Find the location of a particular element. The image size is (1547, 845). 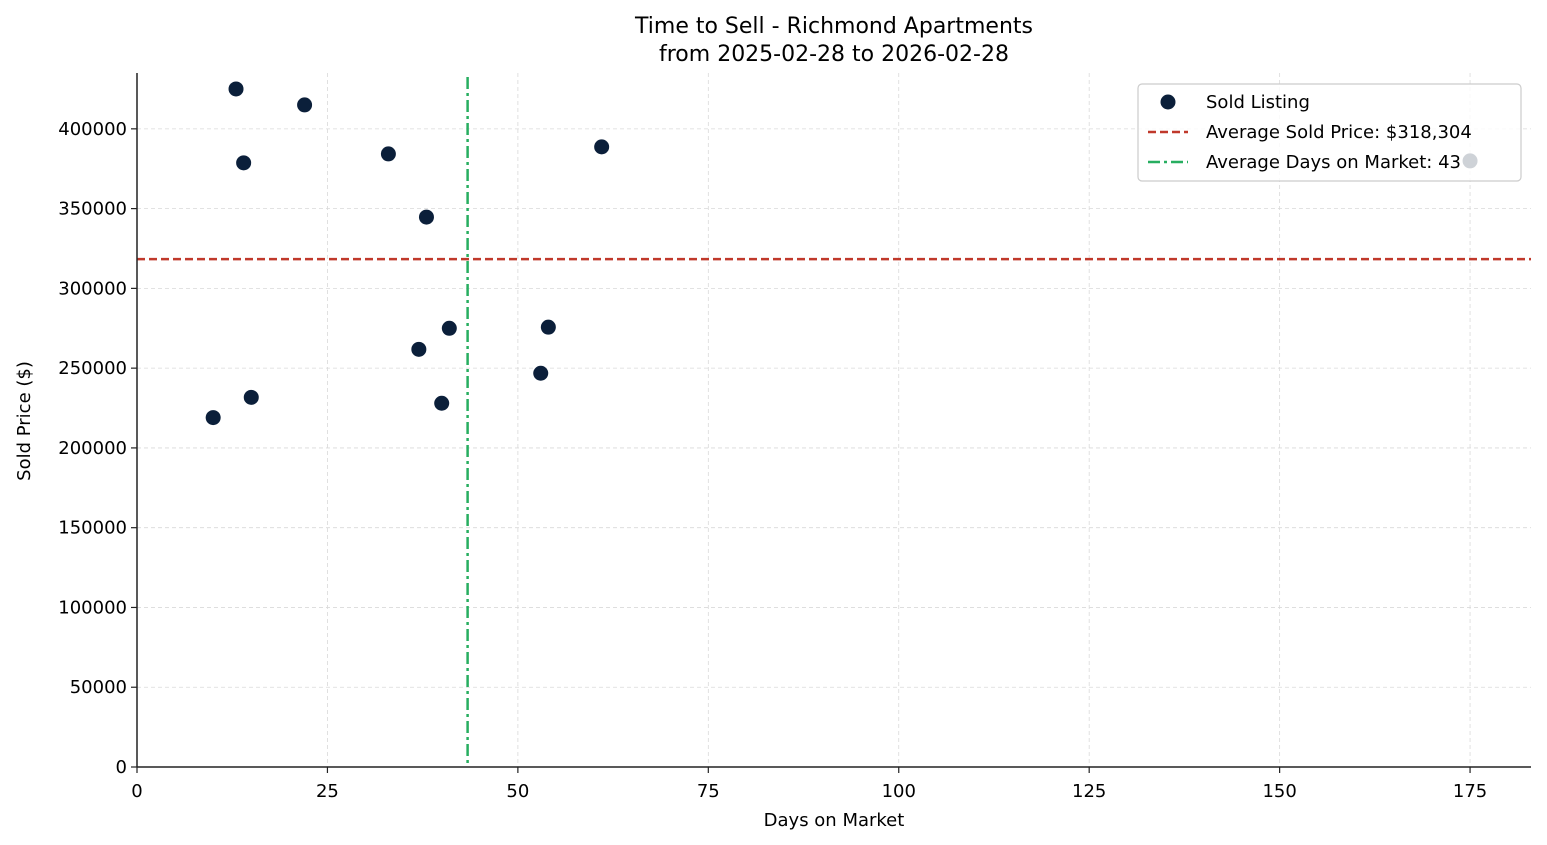

legend-label: Average Sold Price: $318,304 is located at coordinates (1339, 132).